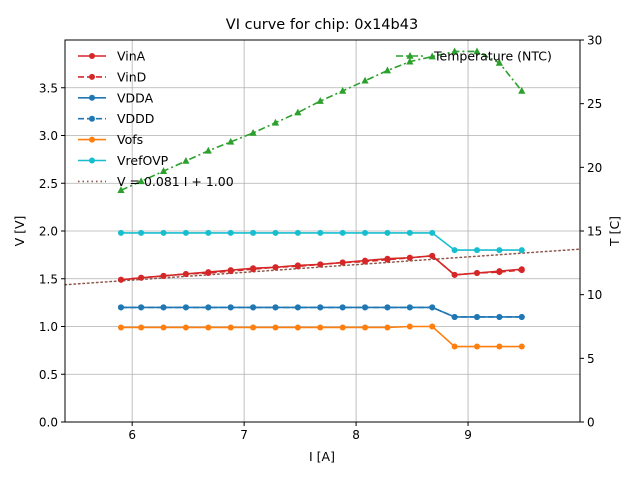 The height and width of the screenshot is (484, 640). Describe the element at coordinates (468, 435) in the screenshot. I see `x-tick-label: 9` at that location.